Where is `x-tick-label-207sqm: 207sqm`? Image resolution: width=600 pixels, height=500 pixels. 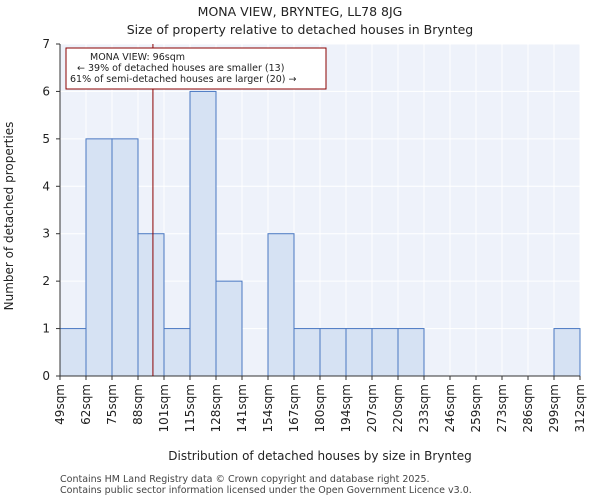 x-tick-label-207sqm: 207sqm is located at coordinates (372, 408).